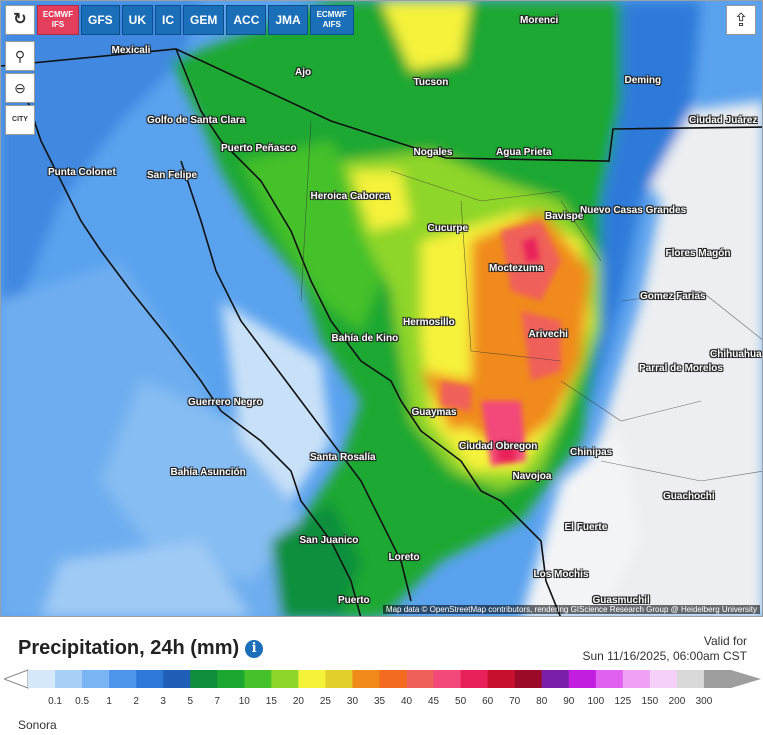 Image resolution: width=763 pixels, height=735 pixels. I want to click on city-label: Guerrero Negro, so click(225, 402).